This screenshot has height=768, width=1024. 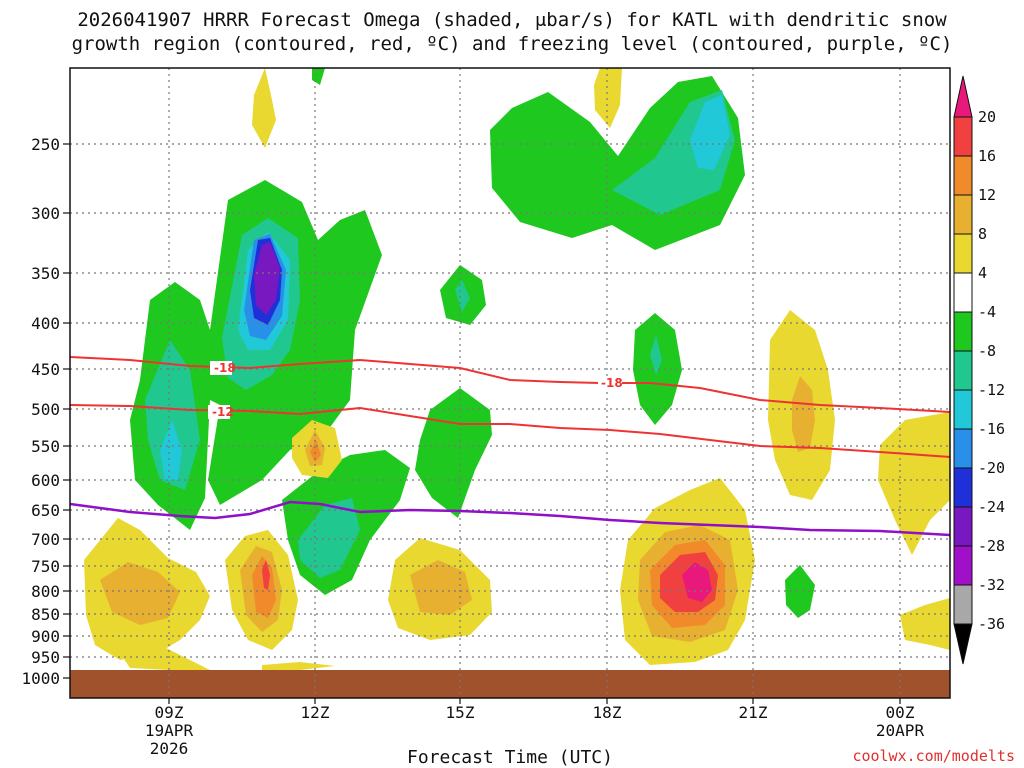 I want to click on colorbar-label: -4, so click(x=987, y=312).